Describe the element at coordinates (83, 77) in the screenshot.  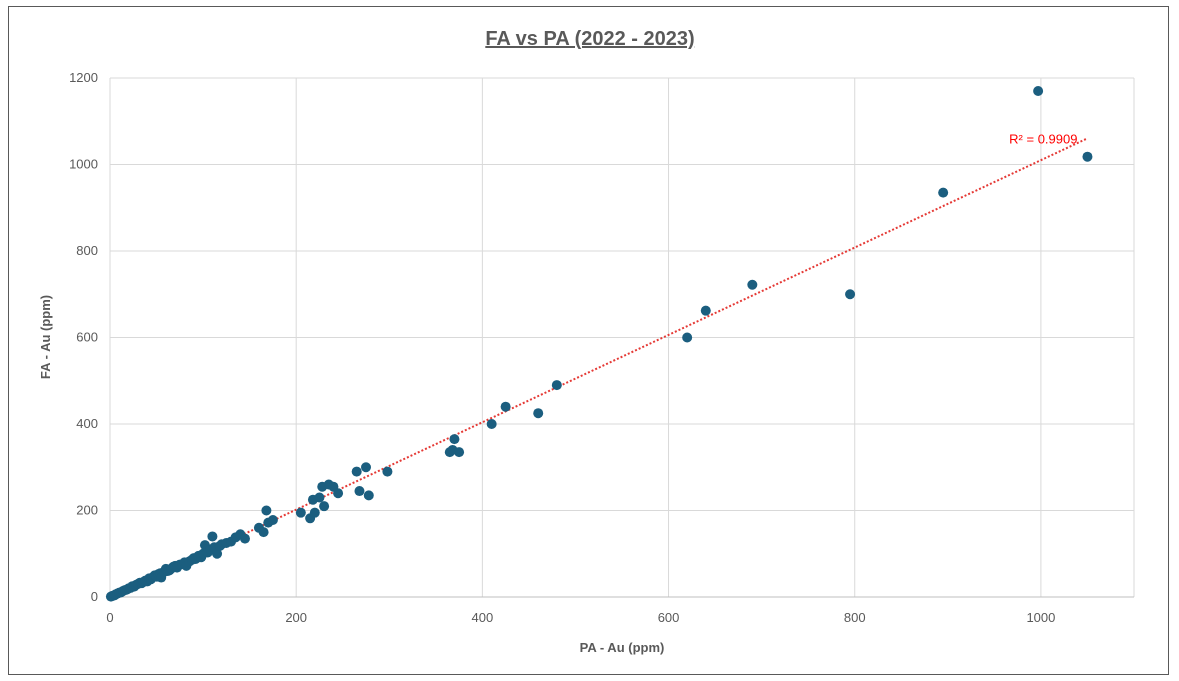
I see `y-tick-label: 1200` at that location.